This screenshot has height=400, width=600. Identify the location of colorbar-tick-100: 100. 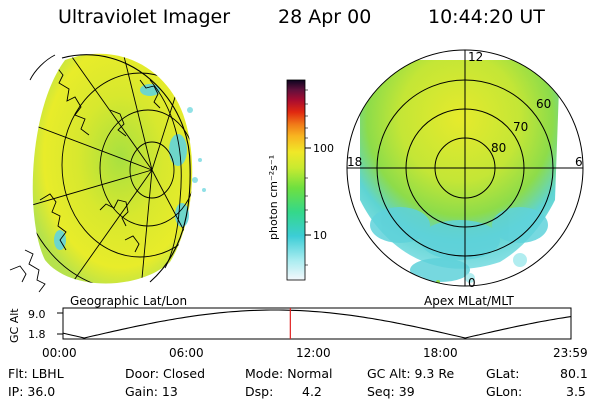
(323, 148).